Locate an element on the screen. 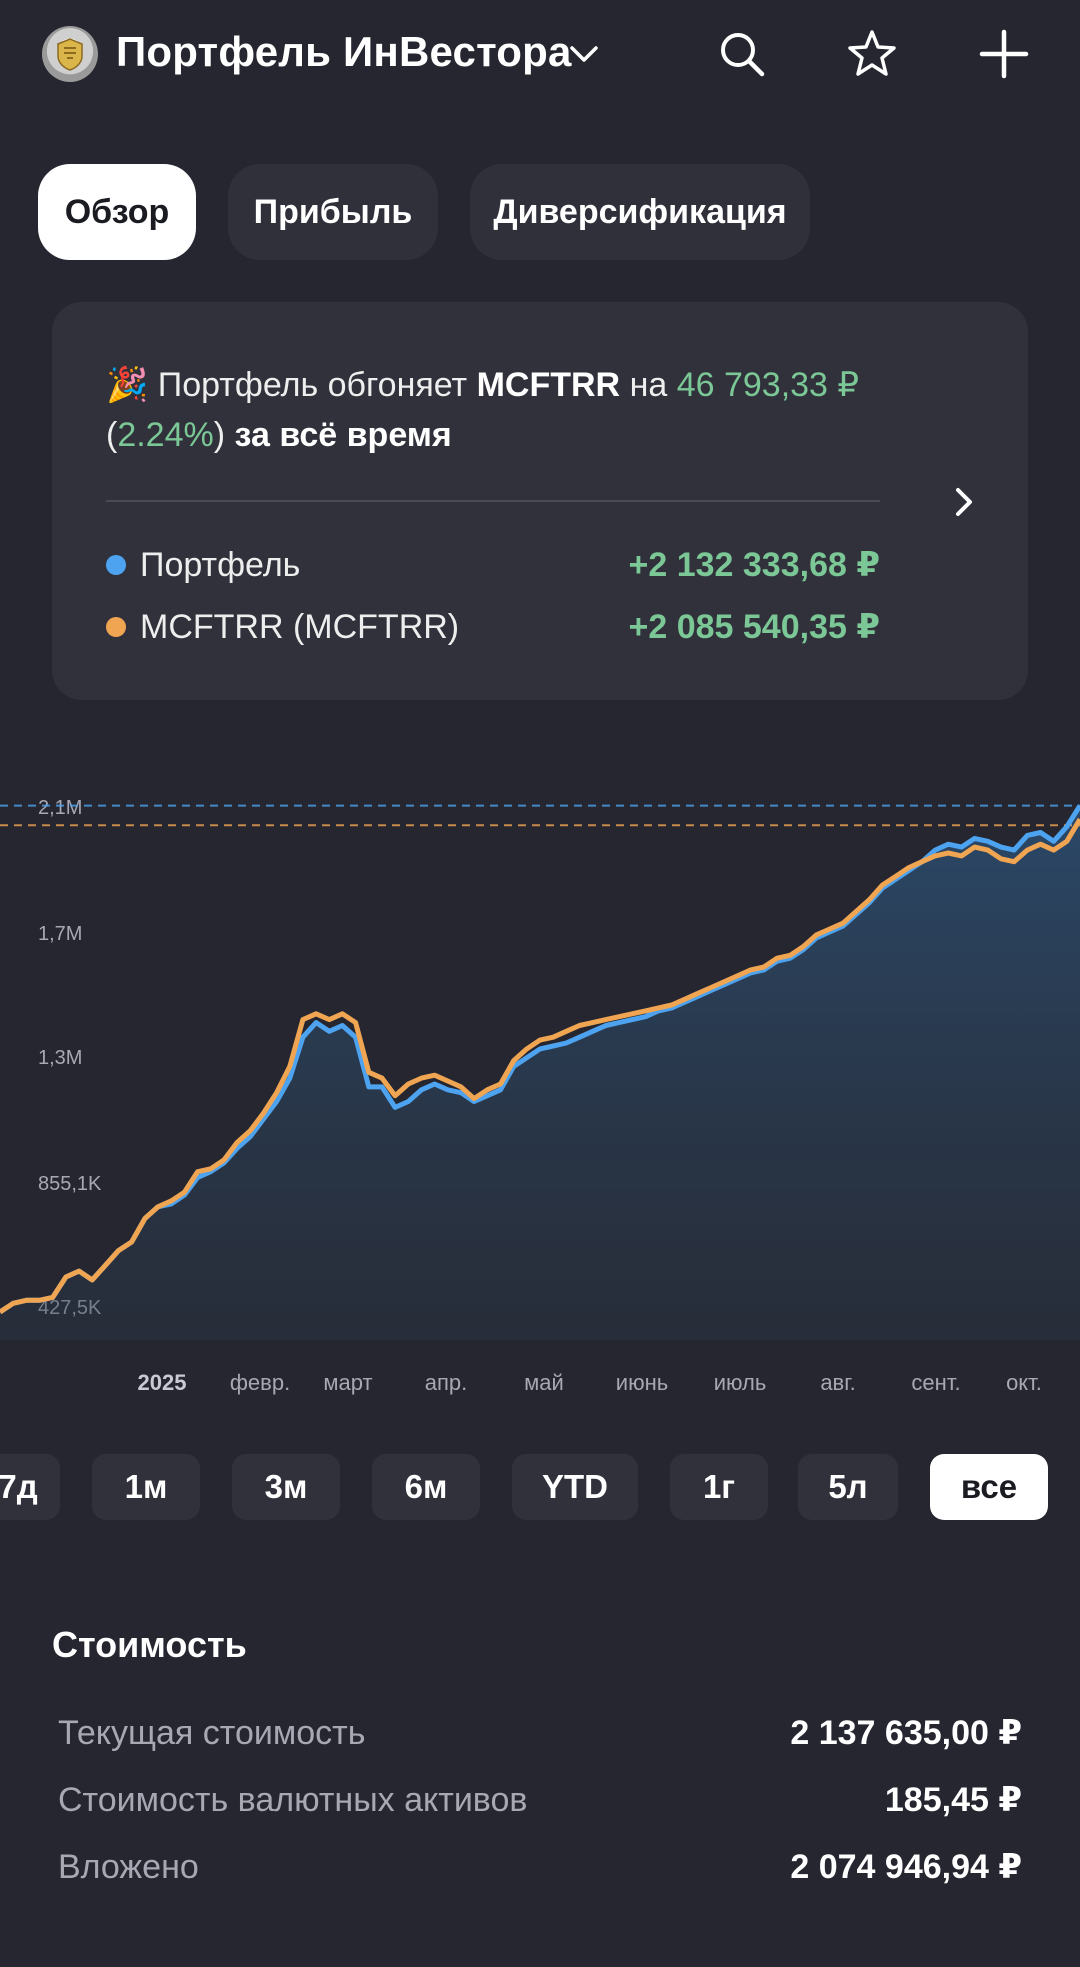  chevron-right-icon is located at coordinates (964, 502).